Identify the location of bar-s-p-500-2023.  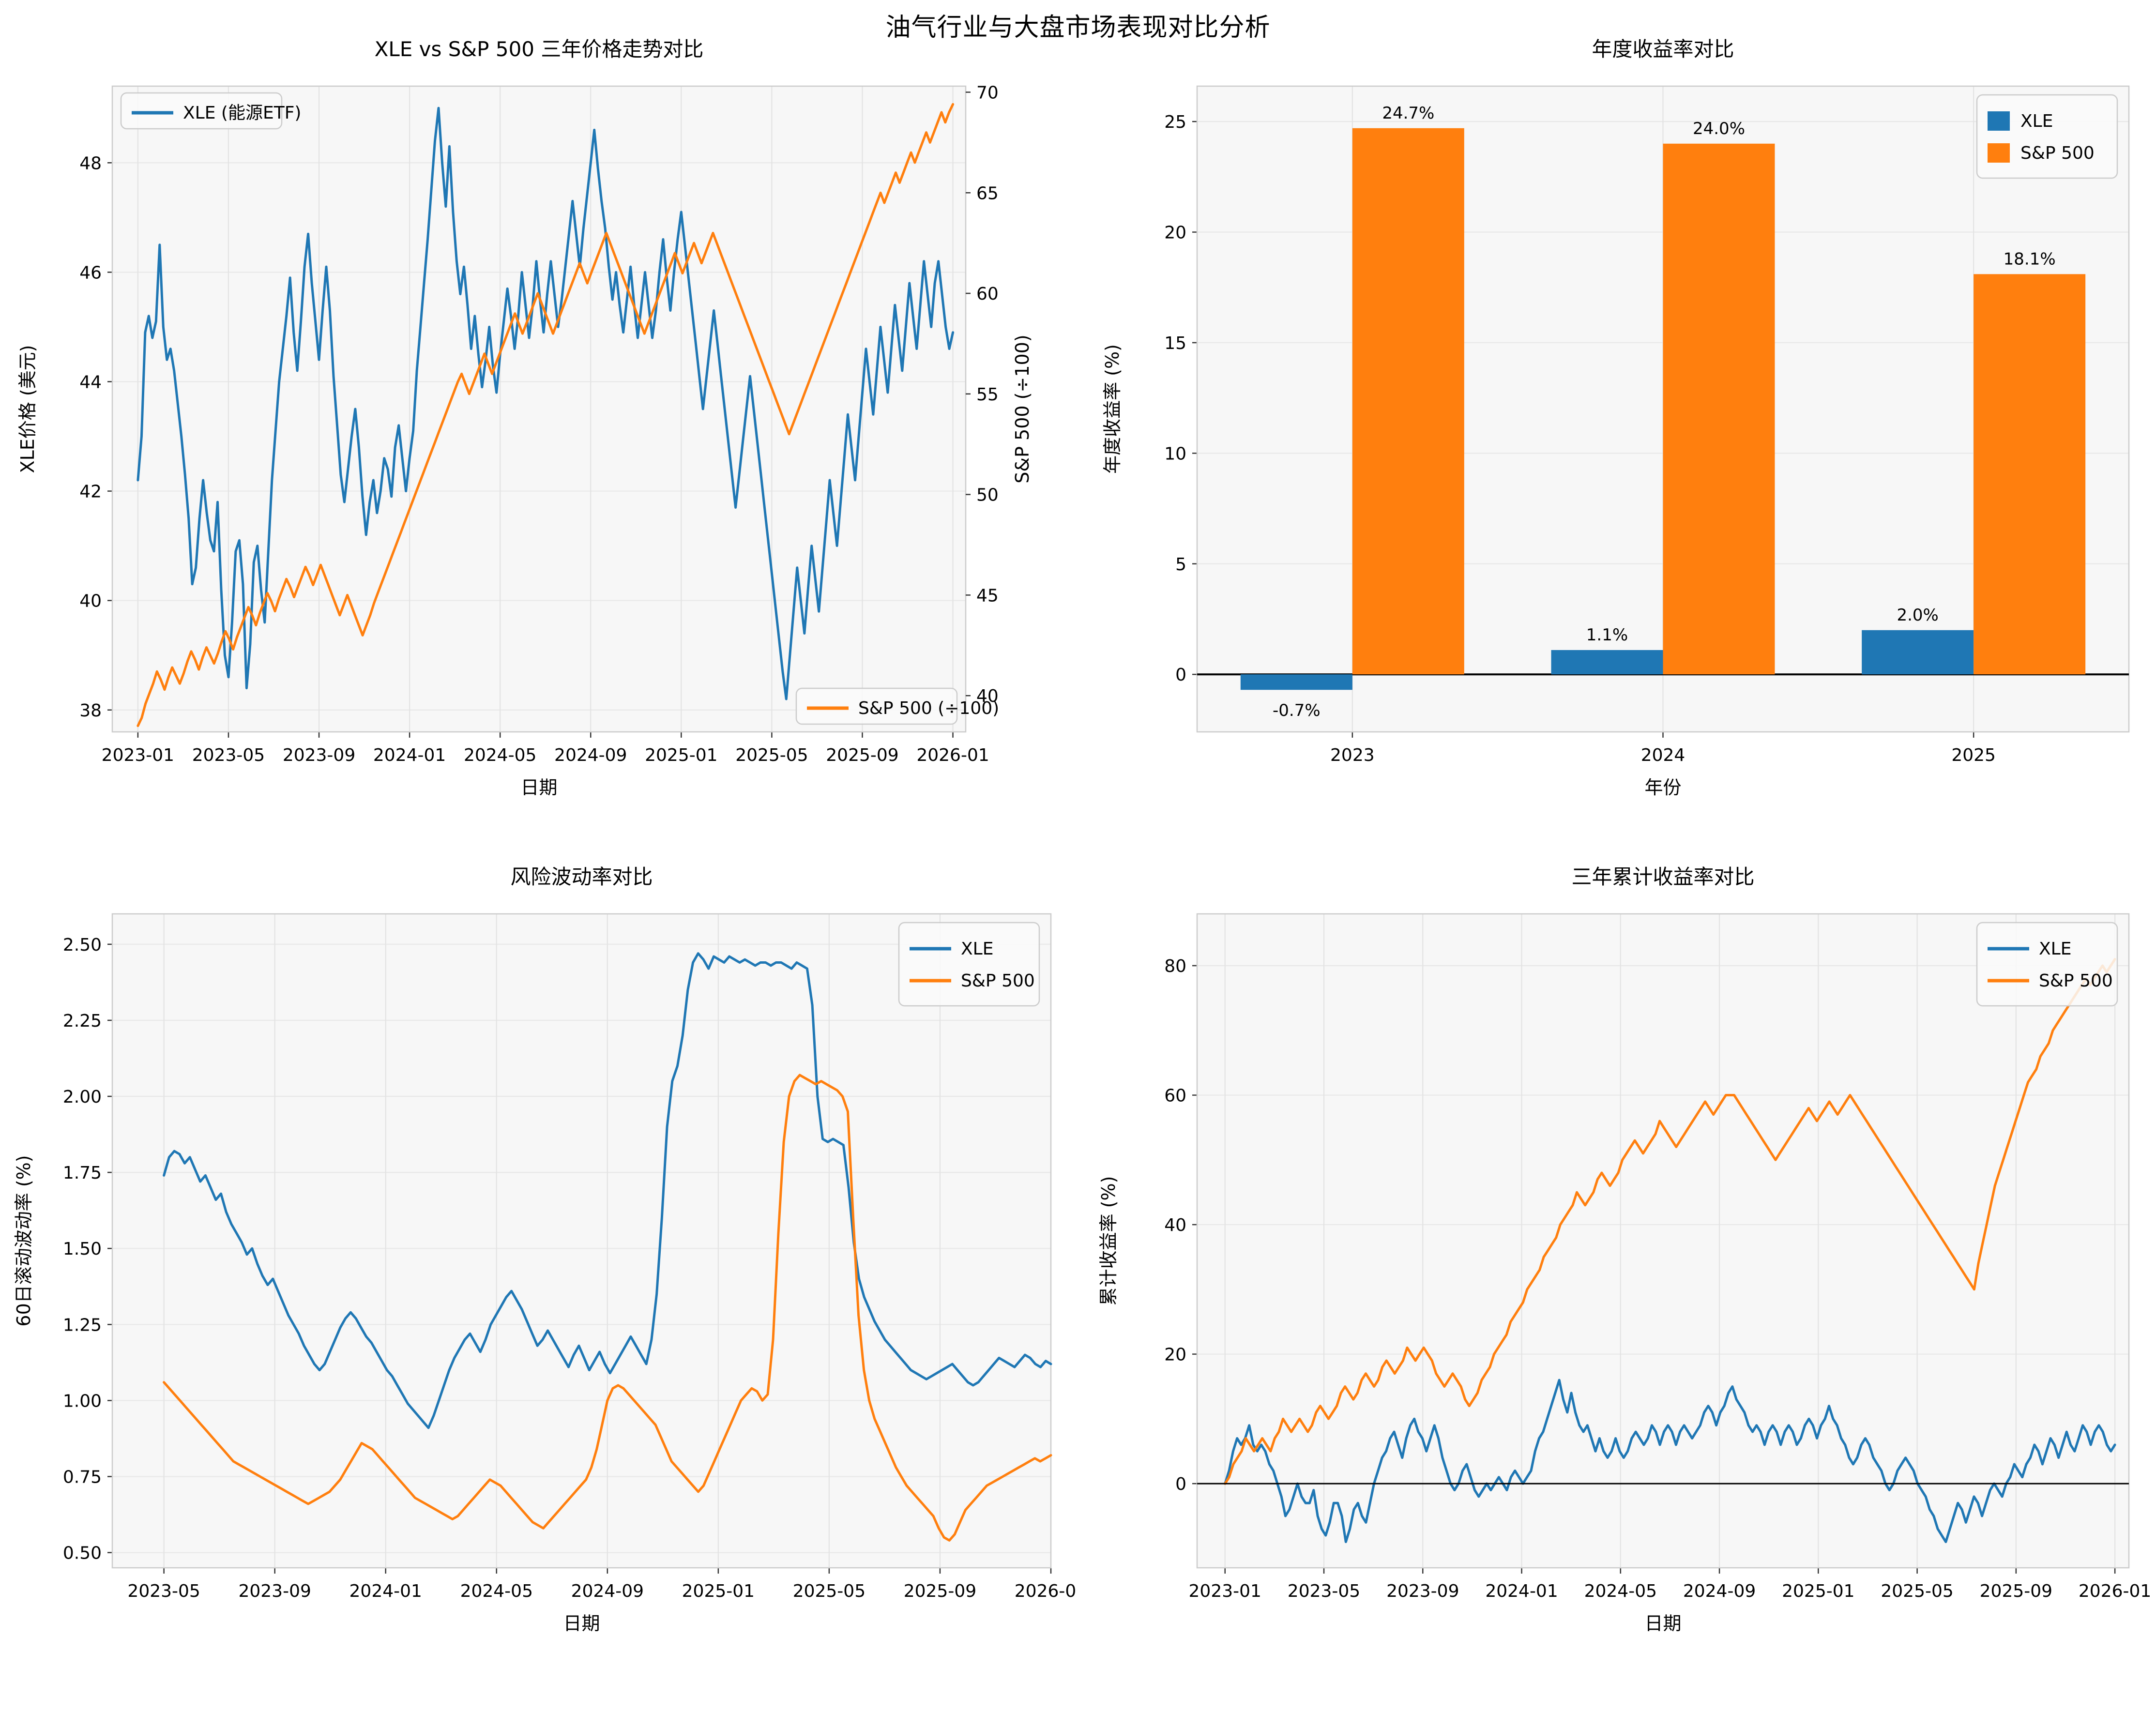
(1408, 401).